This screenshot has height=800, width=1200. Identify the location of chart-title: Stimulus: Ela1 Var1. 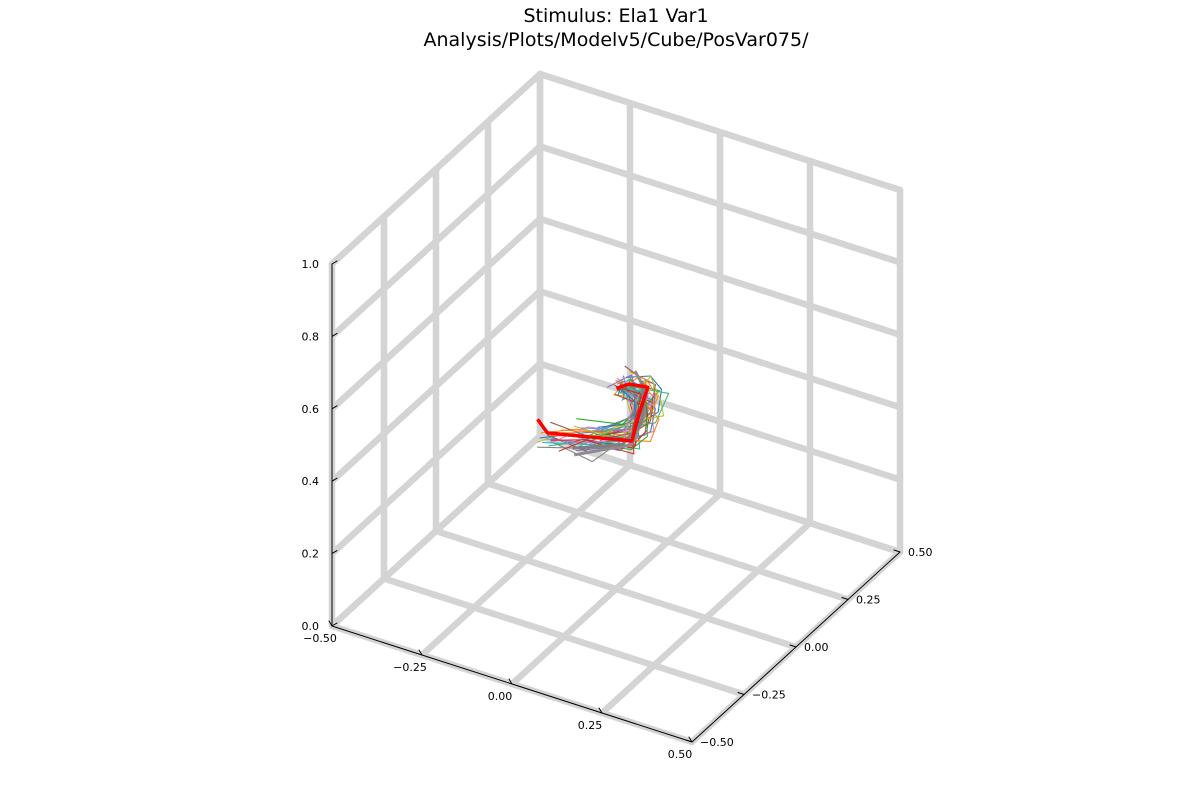
(616, 16).